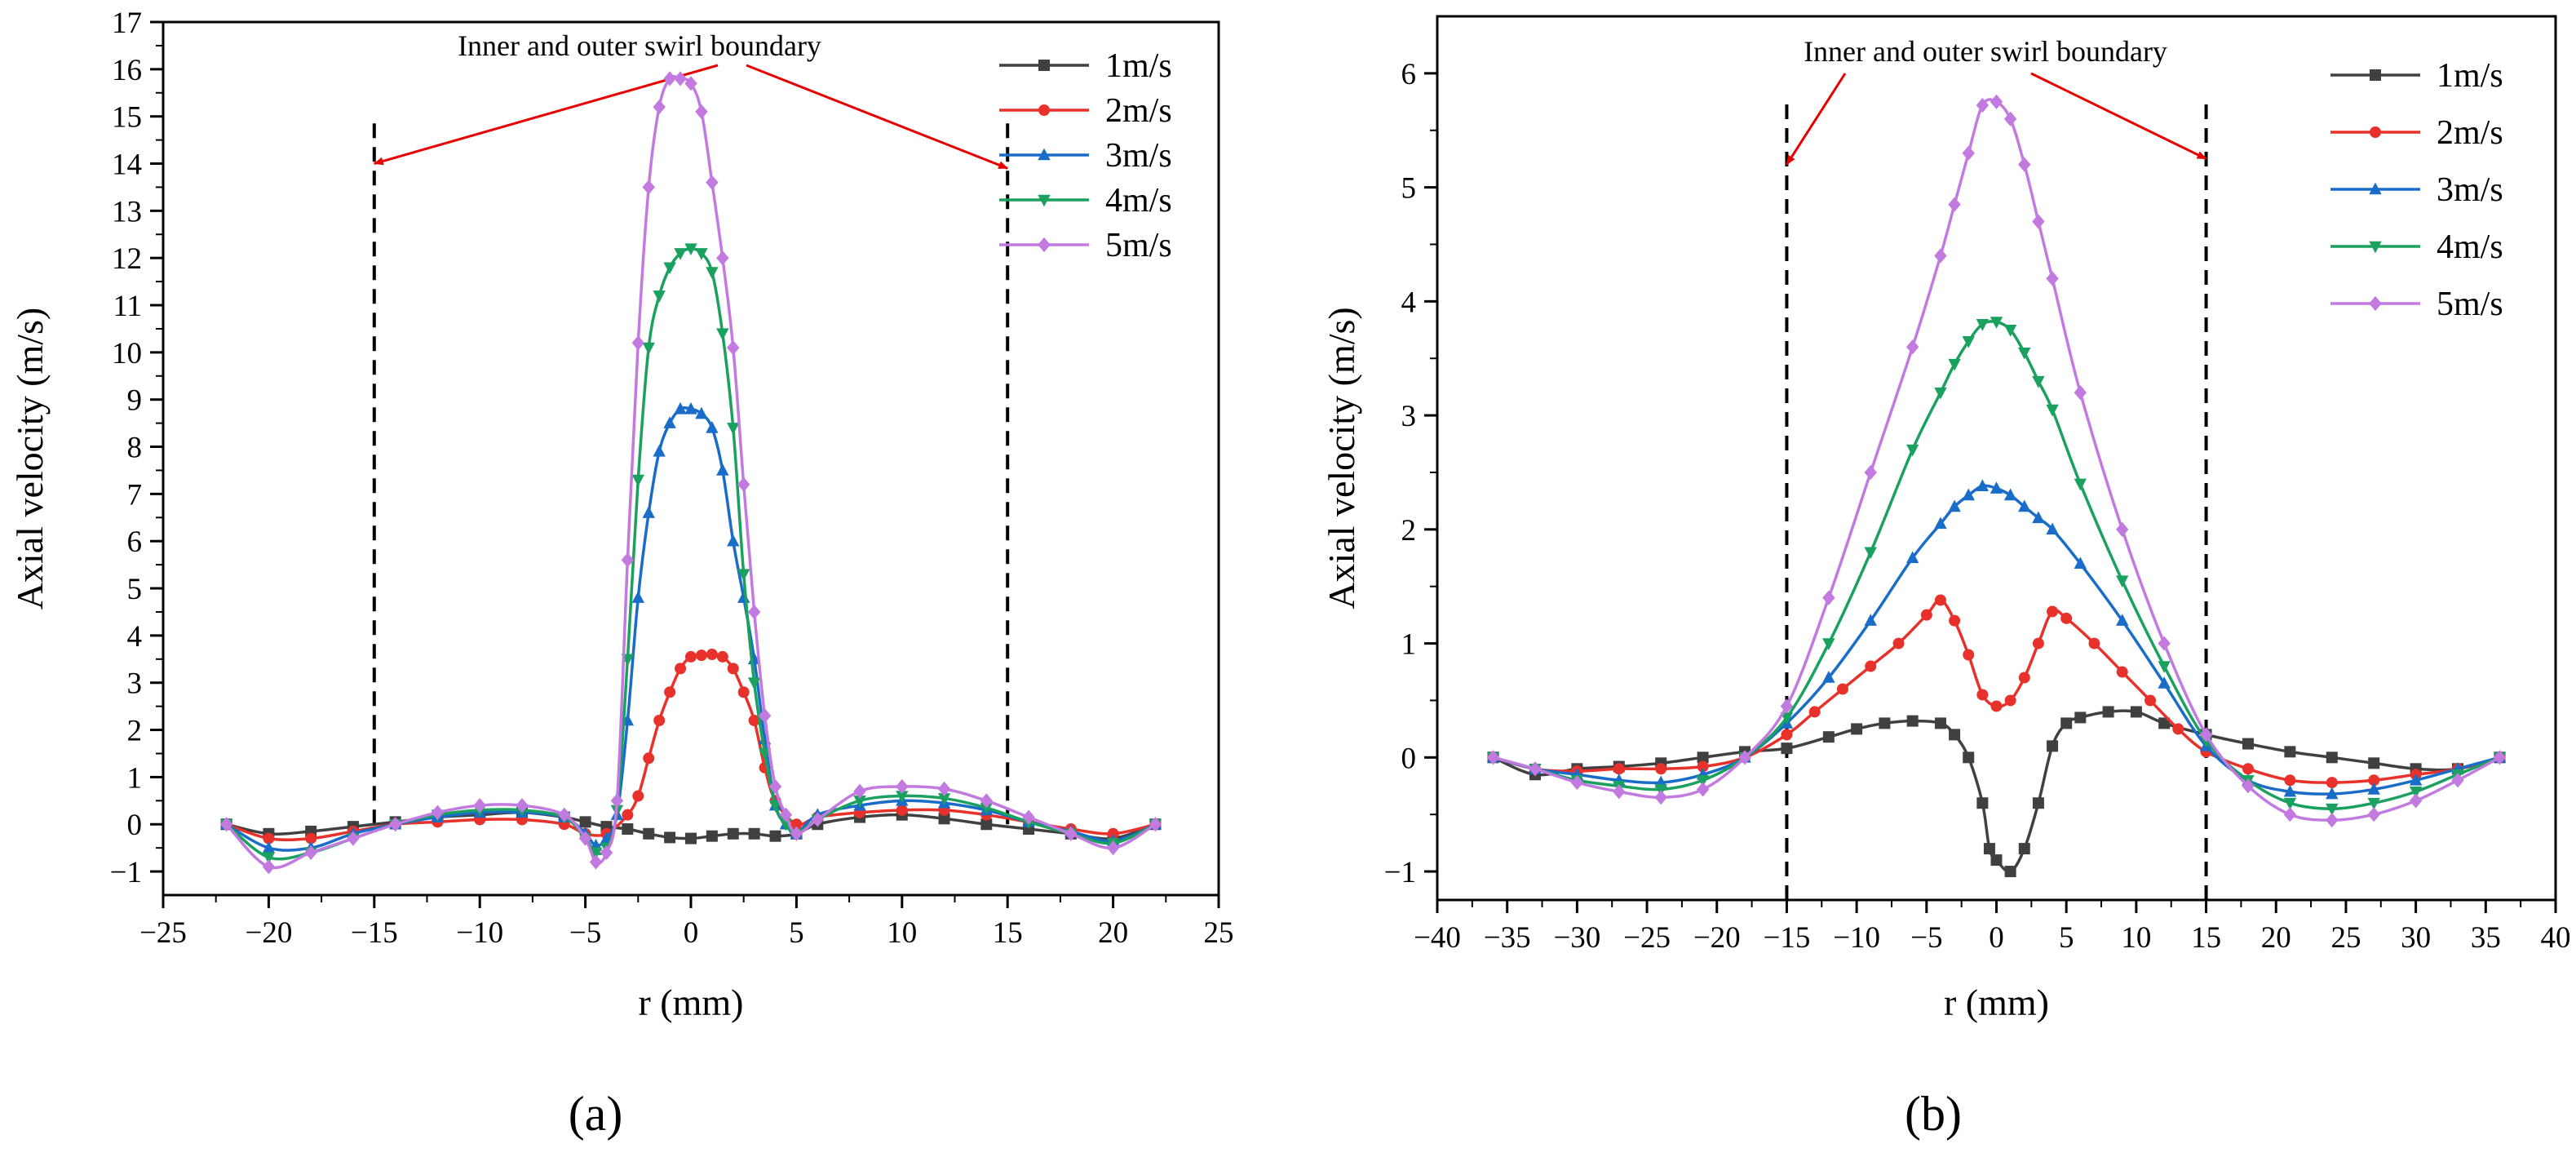 This screenshot has width=2576, height=1157. I want to click on legend-item: 4m/s, so click(1085, 200).